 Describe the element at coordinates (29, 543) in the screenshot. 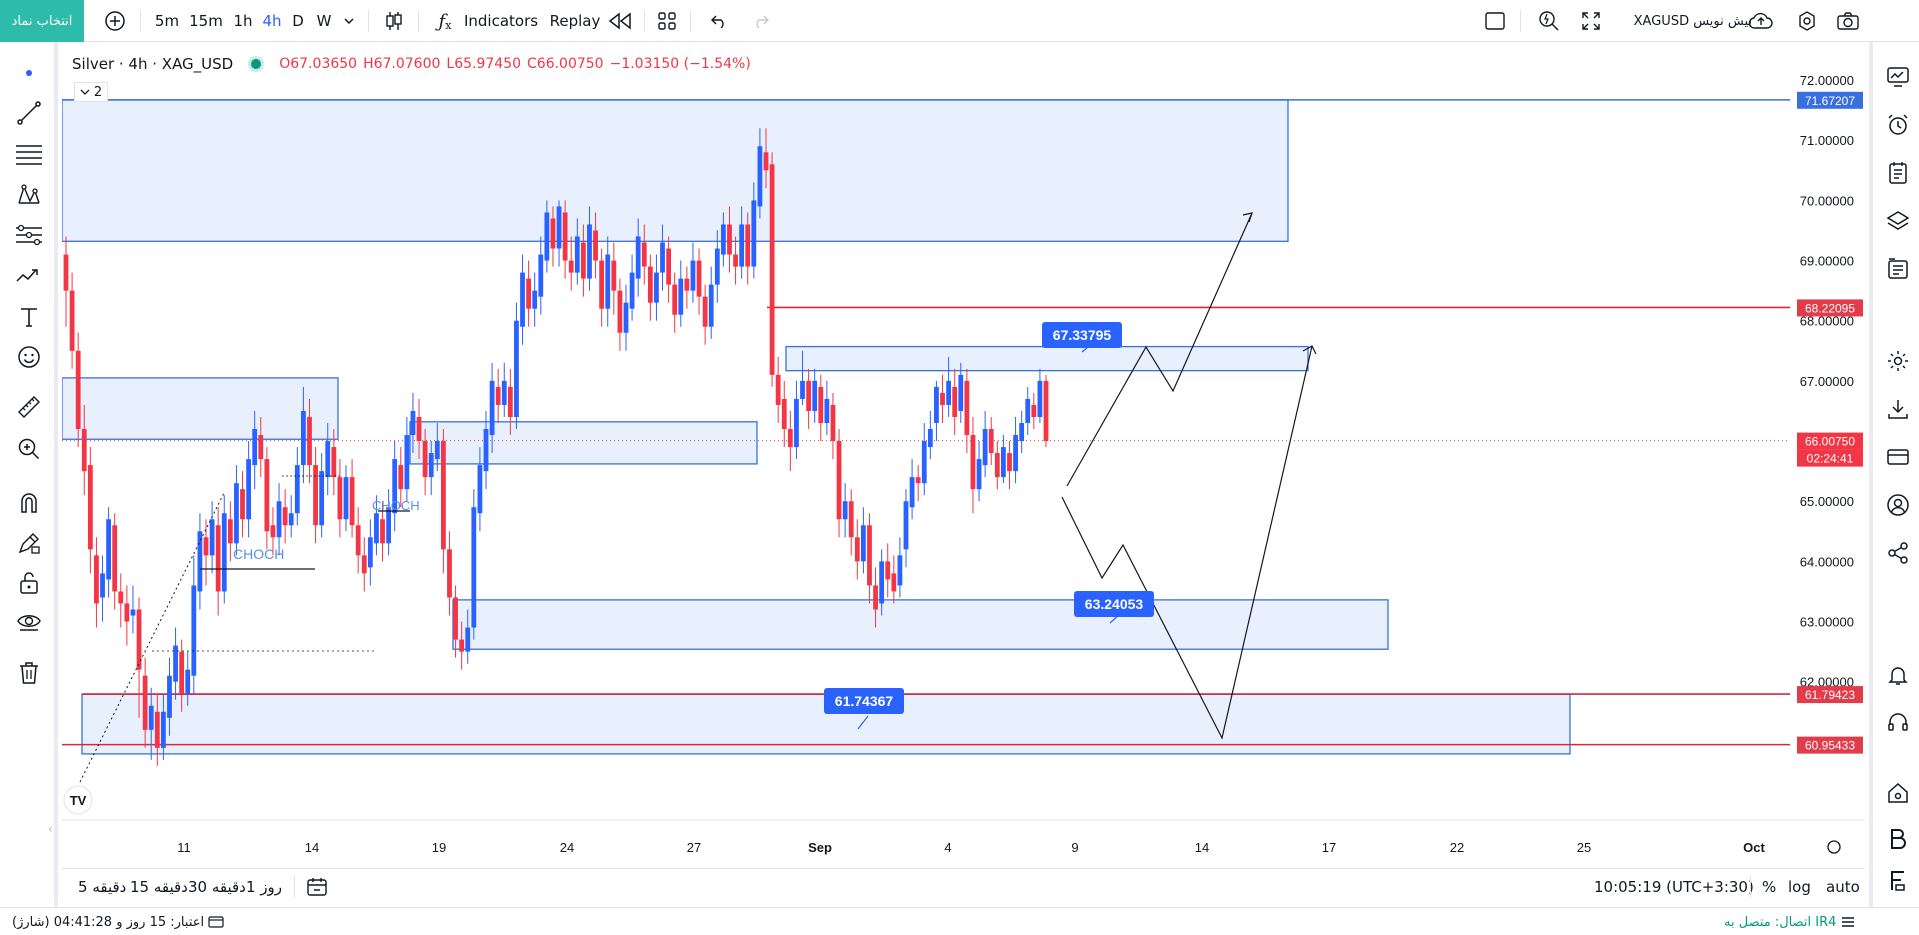

I see `draw-mode-icon` at that location.